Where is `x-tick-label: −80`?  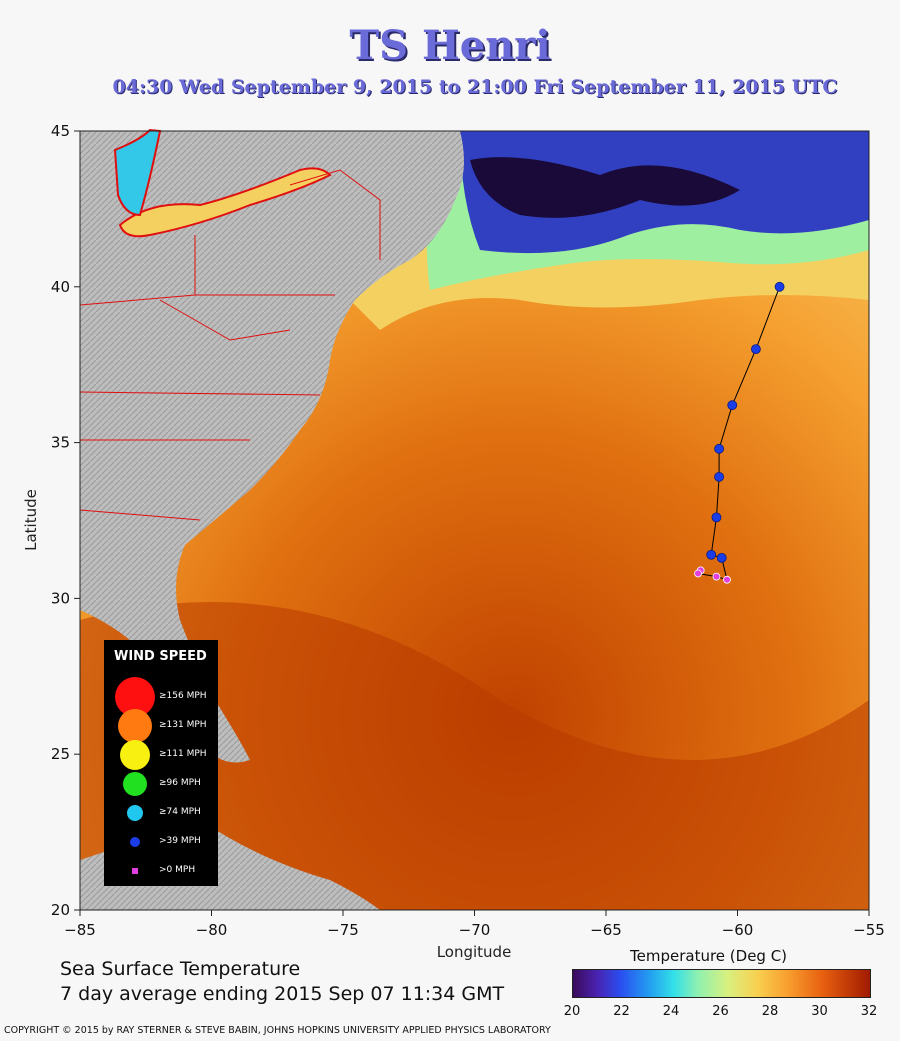
x-tick-label: −80 is located at coordinates (212, 930).